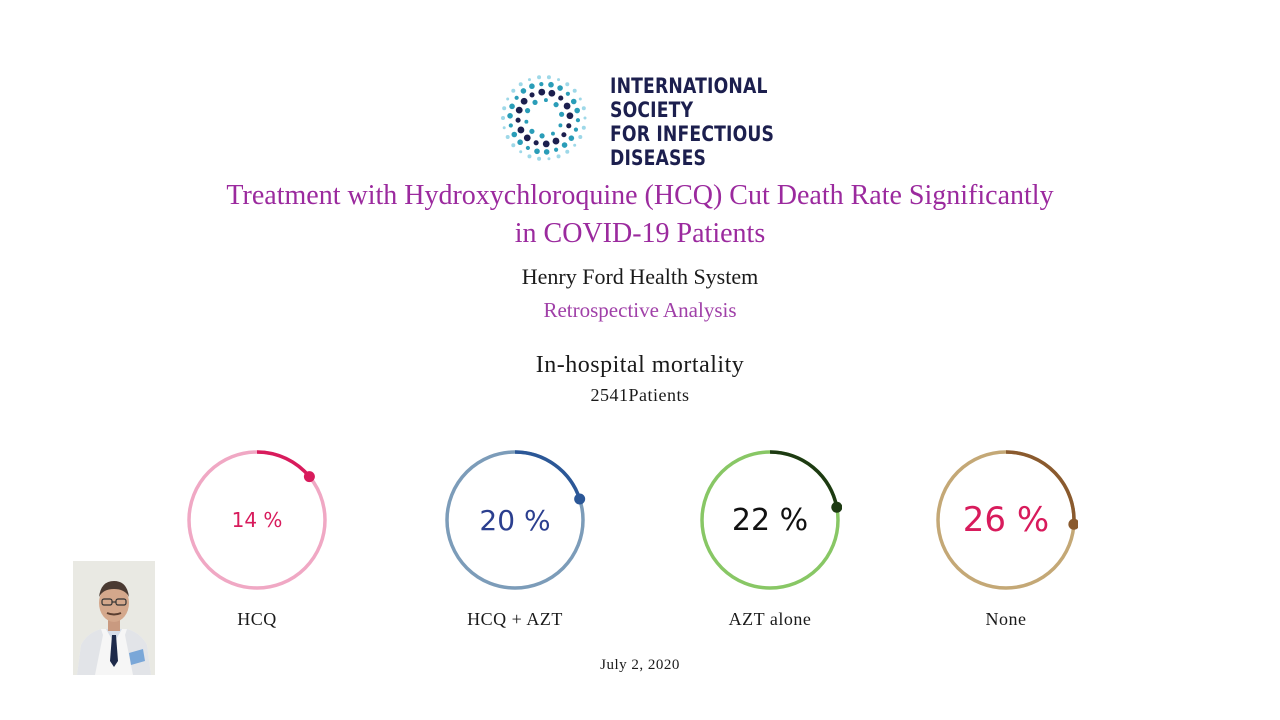 This screenshot has width=1280, height=720. What do you see at coordinates (544, 118) in the screenshot?
I see `isid-logo-mark` at bounding box center [544, 118].